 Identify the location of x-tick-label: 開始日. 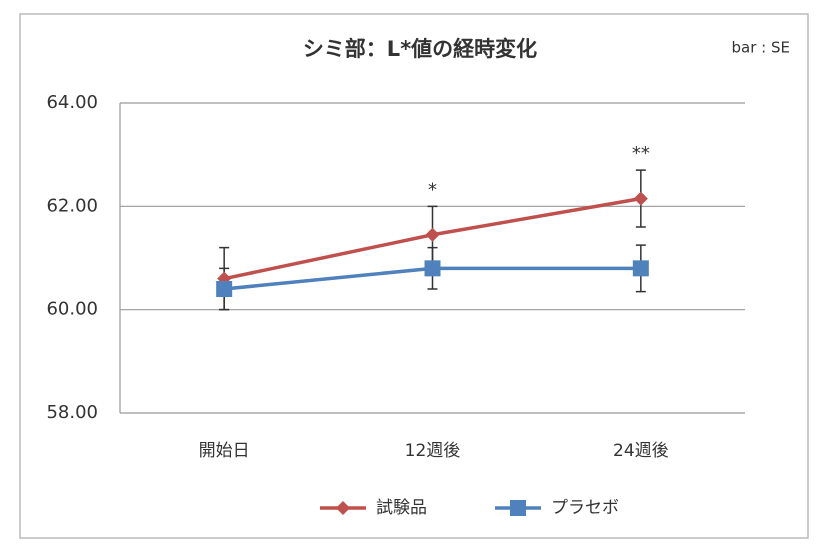
(224, 451).